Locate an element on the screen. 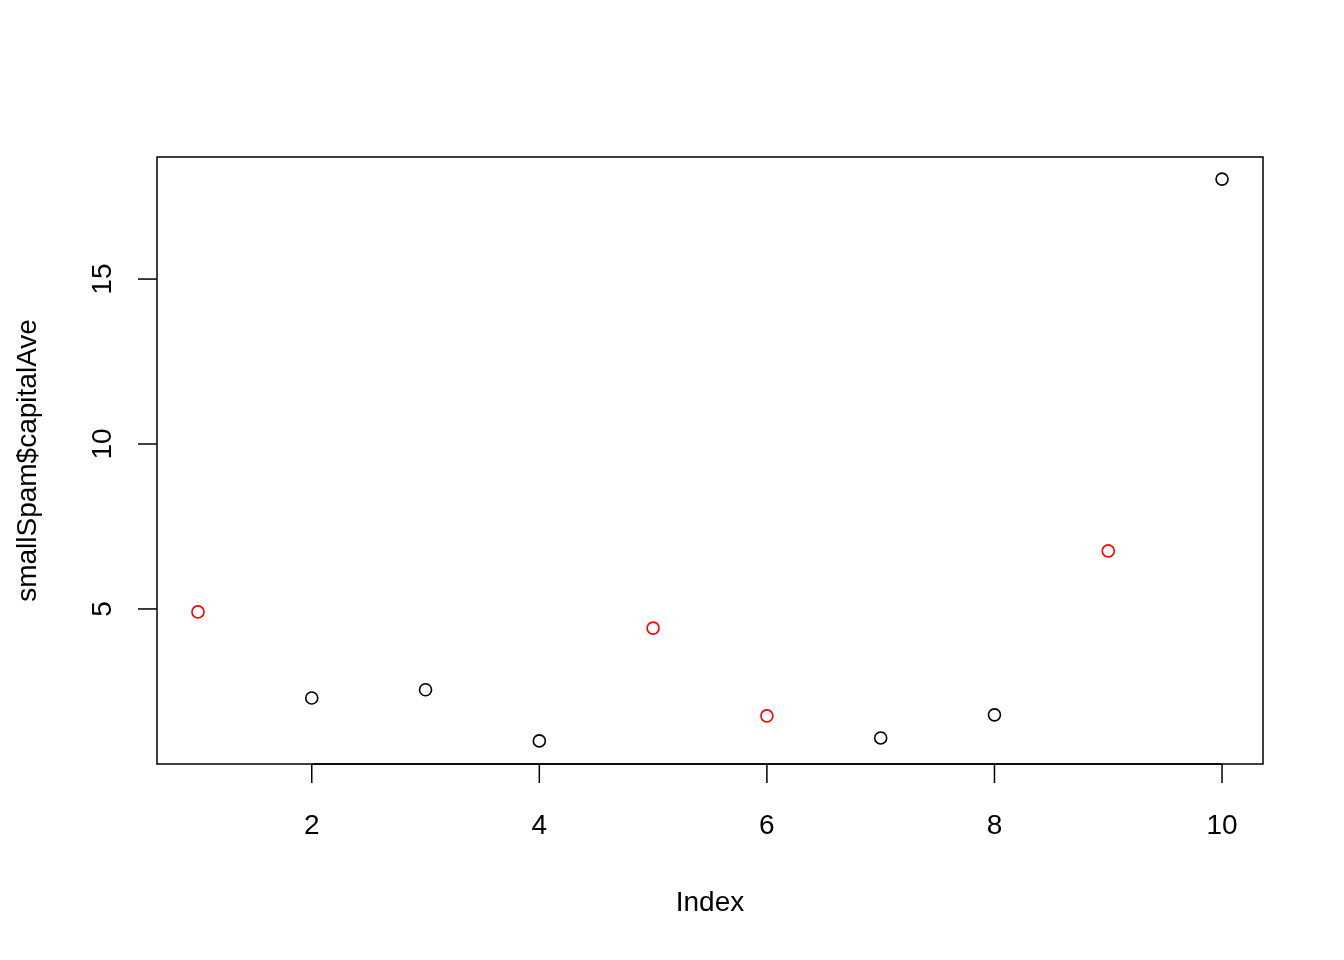 This screenshot has width=1344, height=960. x-tick-label: 4 is located at coordinates (539, 824).